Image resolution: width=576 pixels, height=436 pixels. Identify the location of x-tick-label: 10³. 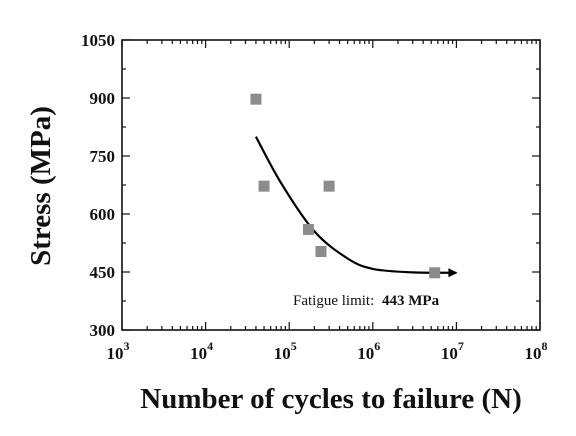
(118, 351).